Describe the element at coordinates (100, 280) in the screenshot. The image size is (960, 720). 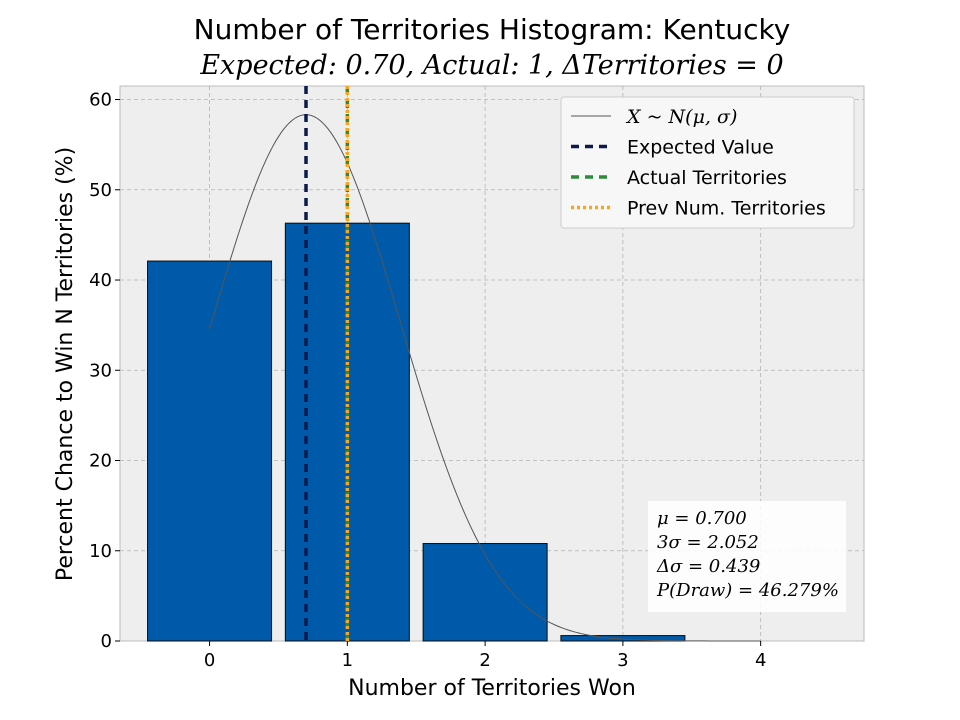
I see `y-tick-label: 40` at that location.